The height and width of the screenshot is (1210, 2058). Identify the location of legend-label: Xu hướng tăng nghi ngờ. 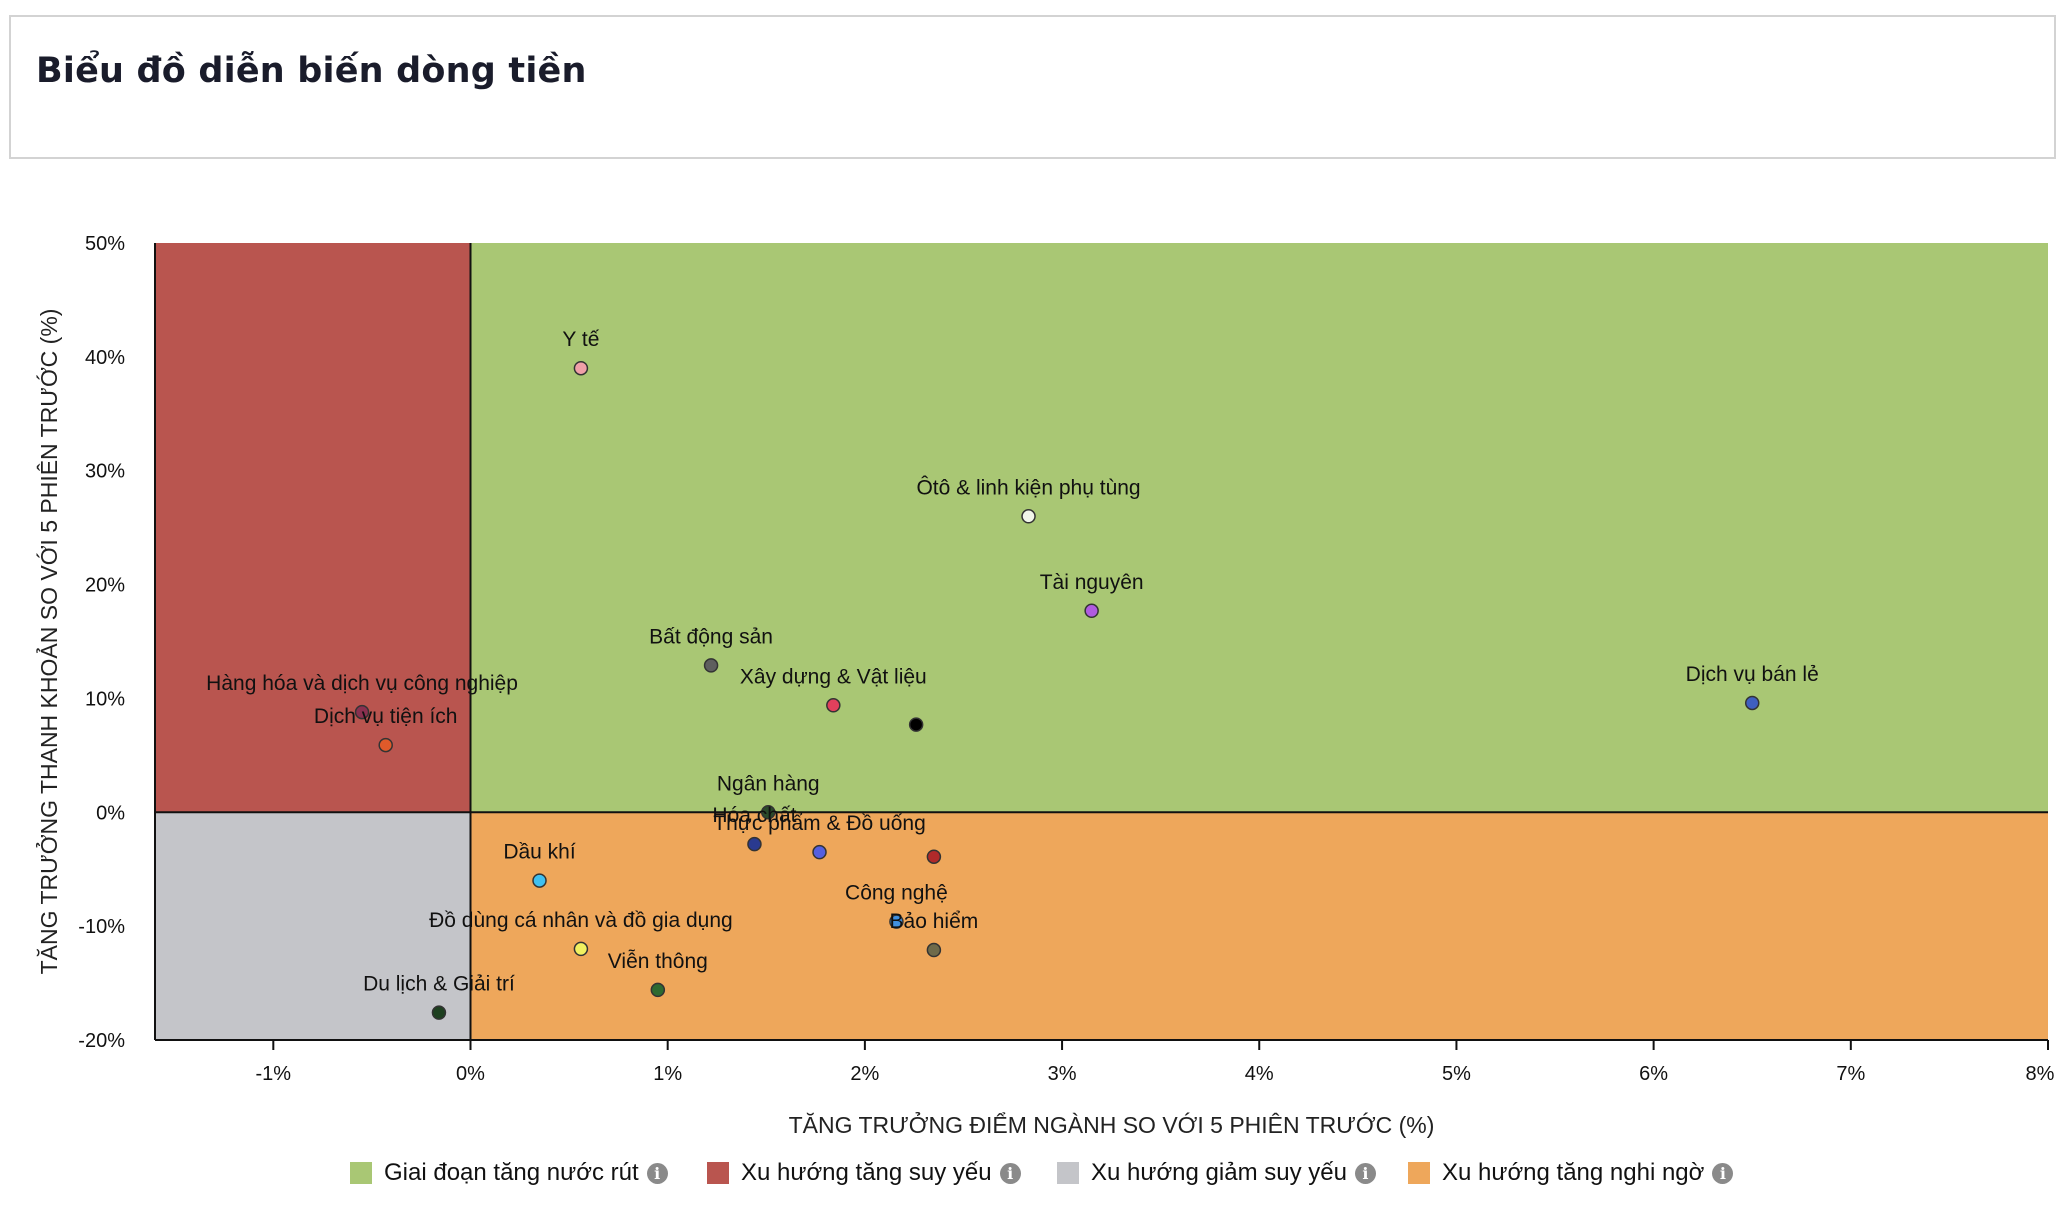
(1573, 1172).